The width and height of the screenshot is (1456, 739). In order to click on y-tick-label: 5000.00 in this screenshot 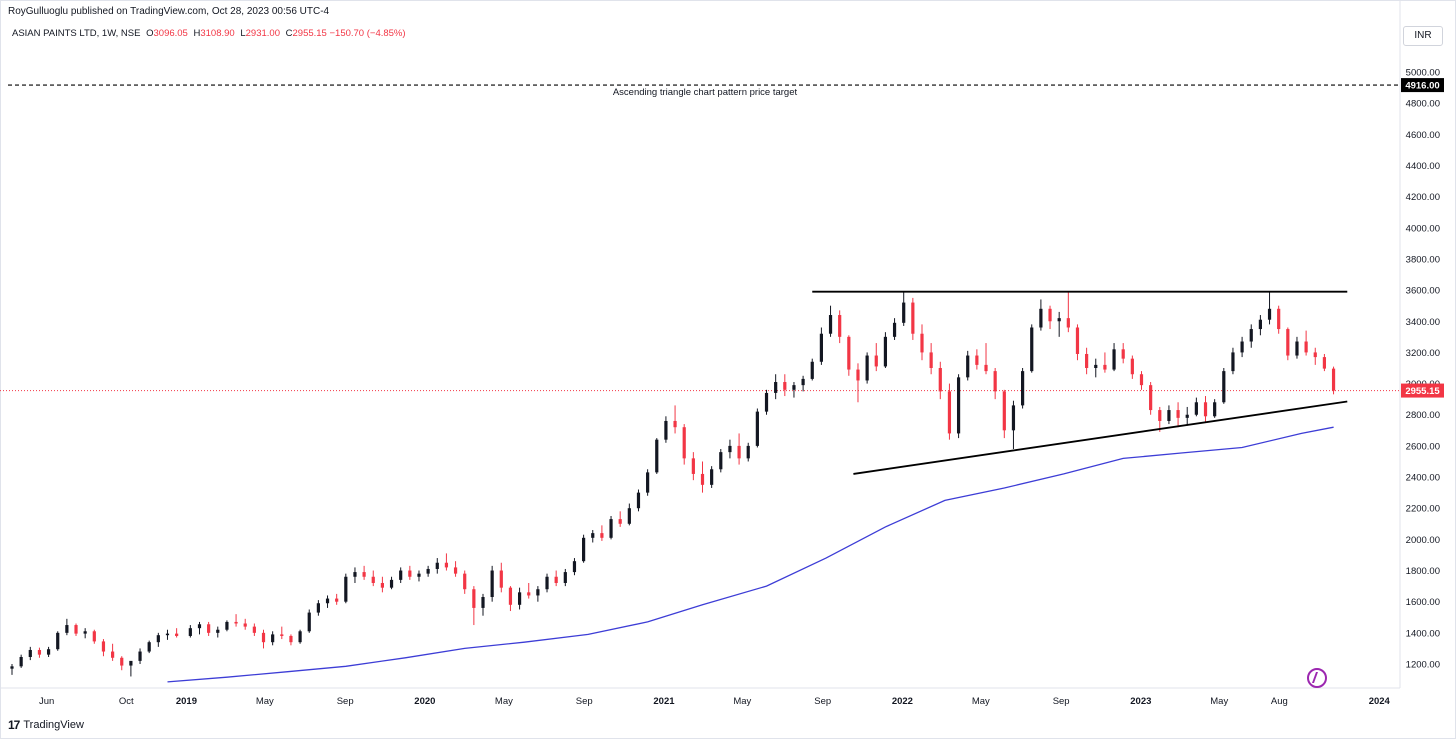, I will do `click(1423, 73)`.